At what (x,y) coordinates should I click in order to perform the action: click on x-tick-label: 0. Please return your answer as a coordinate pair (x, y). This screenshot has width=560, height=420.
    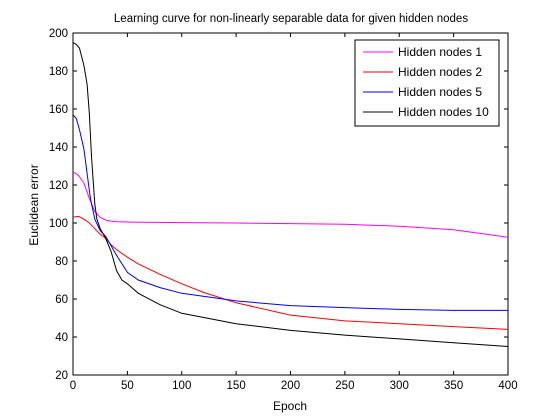
    Looking at the image, I should click on (73, 386).